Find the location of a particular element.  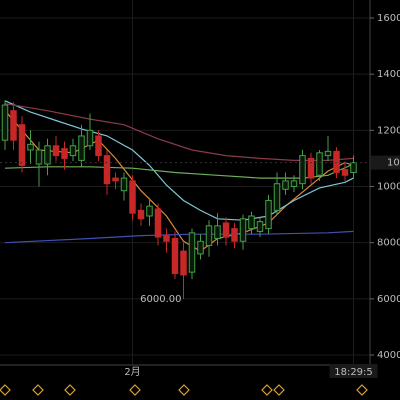

x-tick-label: 2月 is located at coordinates (132, 372).